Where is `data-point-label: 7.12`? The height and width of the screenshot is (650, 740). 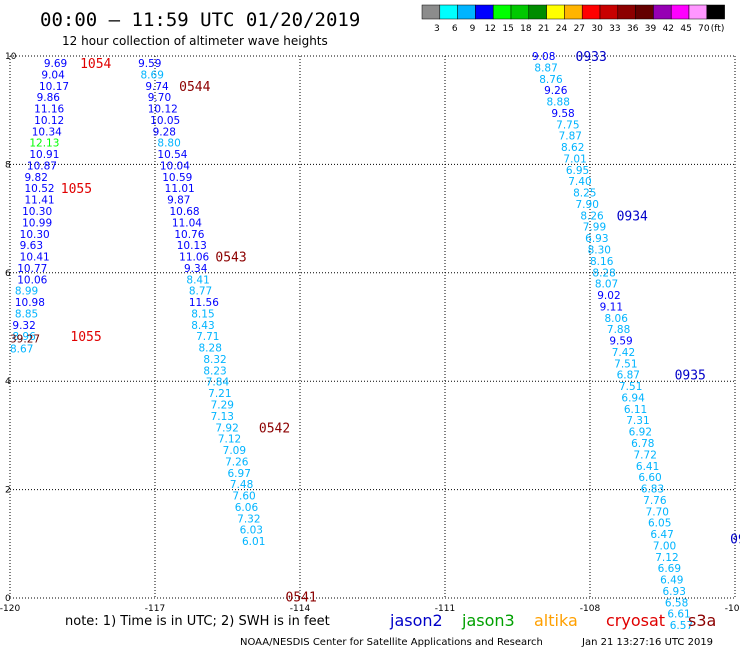 data-point-label: 7.12 is located at coordinates (229, 440).